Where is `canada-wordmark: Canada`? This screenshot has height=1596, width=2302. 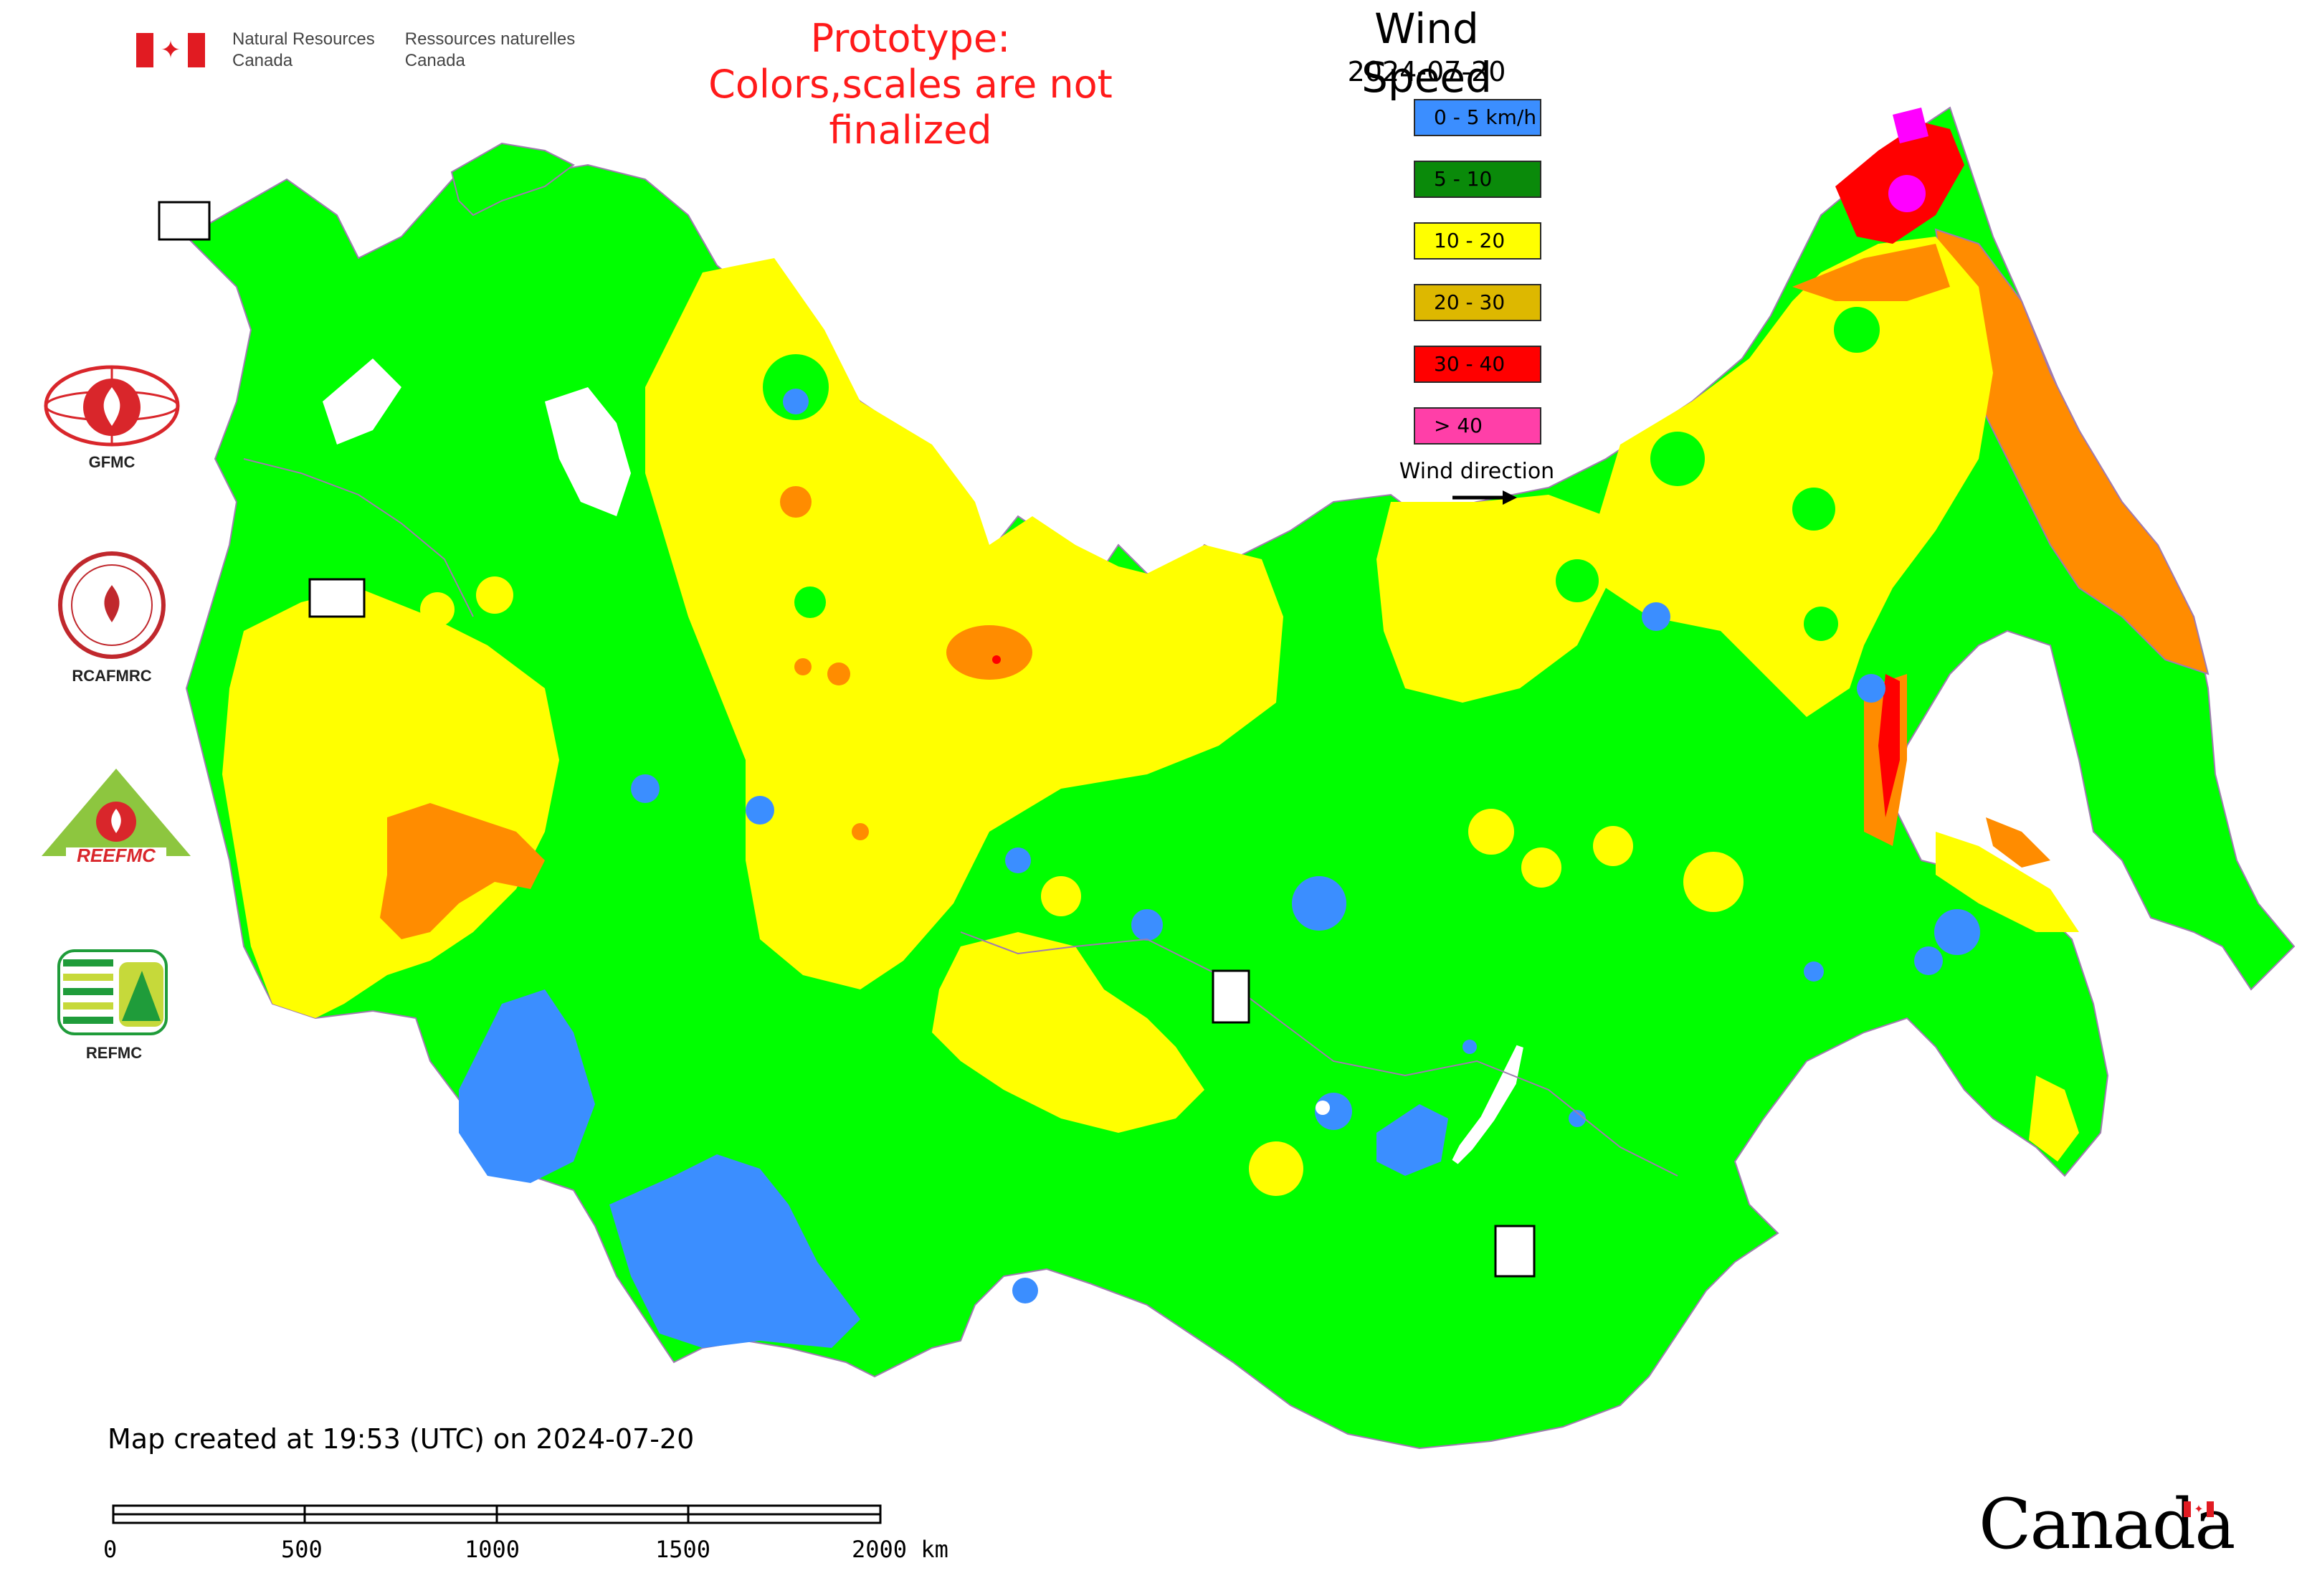
canada-wordmark: Canada is located at coordinates (2107, 1524).